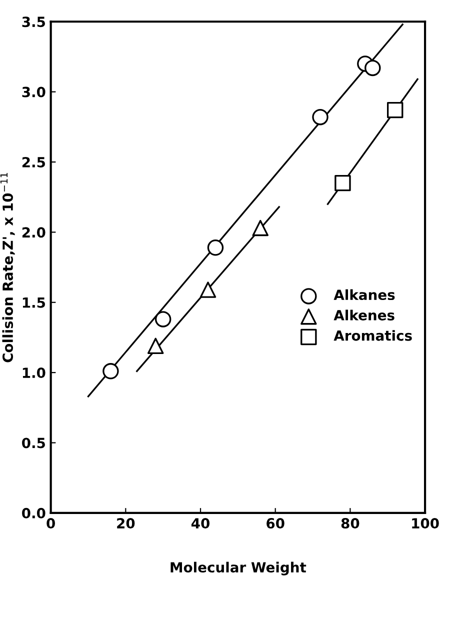 The image size is (462, 618). What do you see at coordinates (33, 303) in the screenshot?
I see `y-tick-label: 1.5` at bounding box center [33, 303].